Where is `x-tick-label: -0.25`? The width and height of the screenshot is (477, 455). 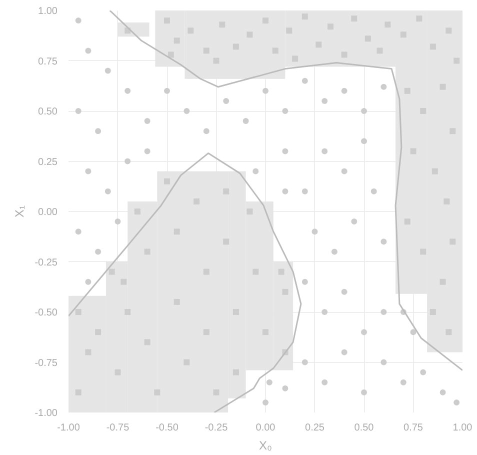
x-tick-label: -0.25 is located at coordinates (216, 428).